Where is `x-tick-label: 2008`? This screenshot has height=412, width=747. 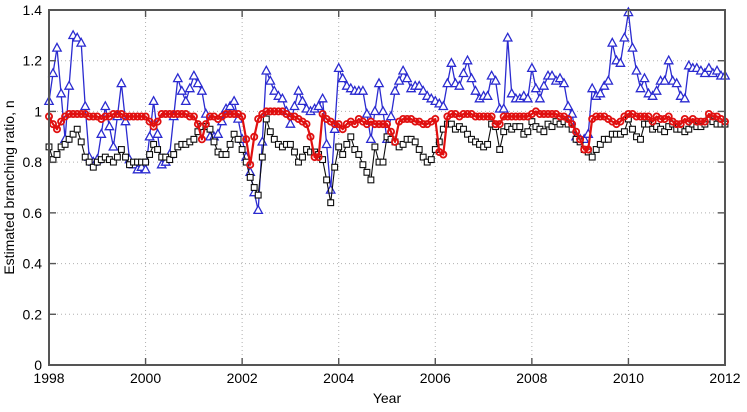 x-tick-label: 2008 is located at coordinates (531, 378).